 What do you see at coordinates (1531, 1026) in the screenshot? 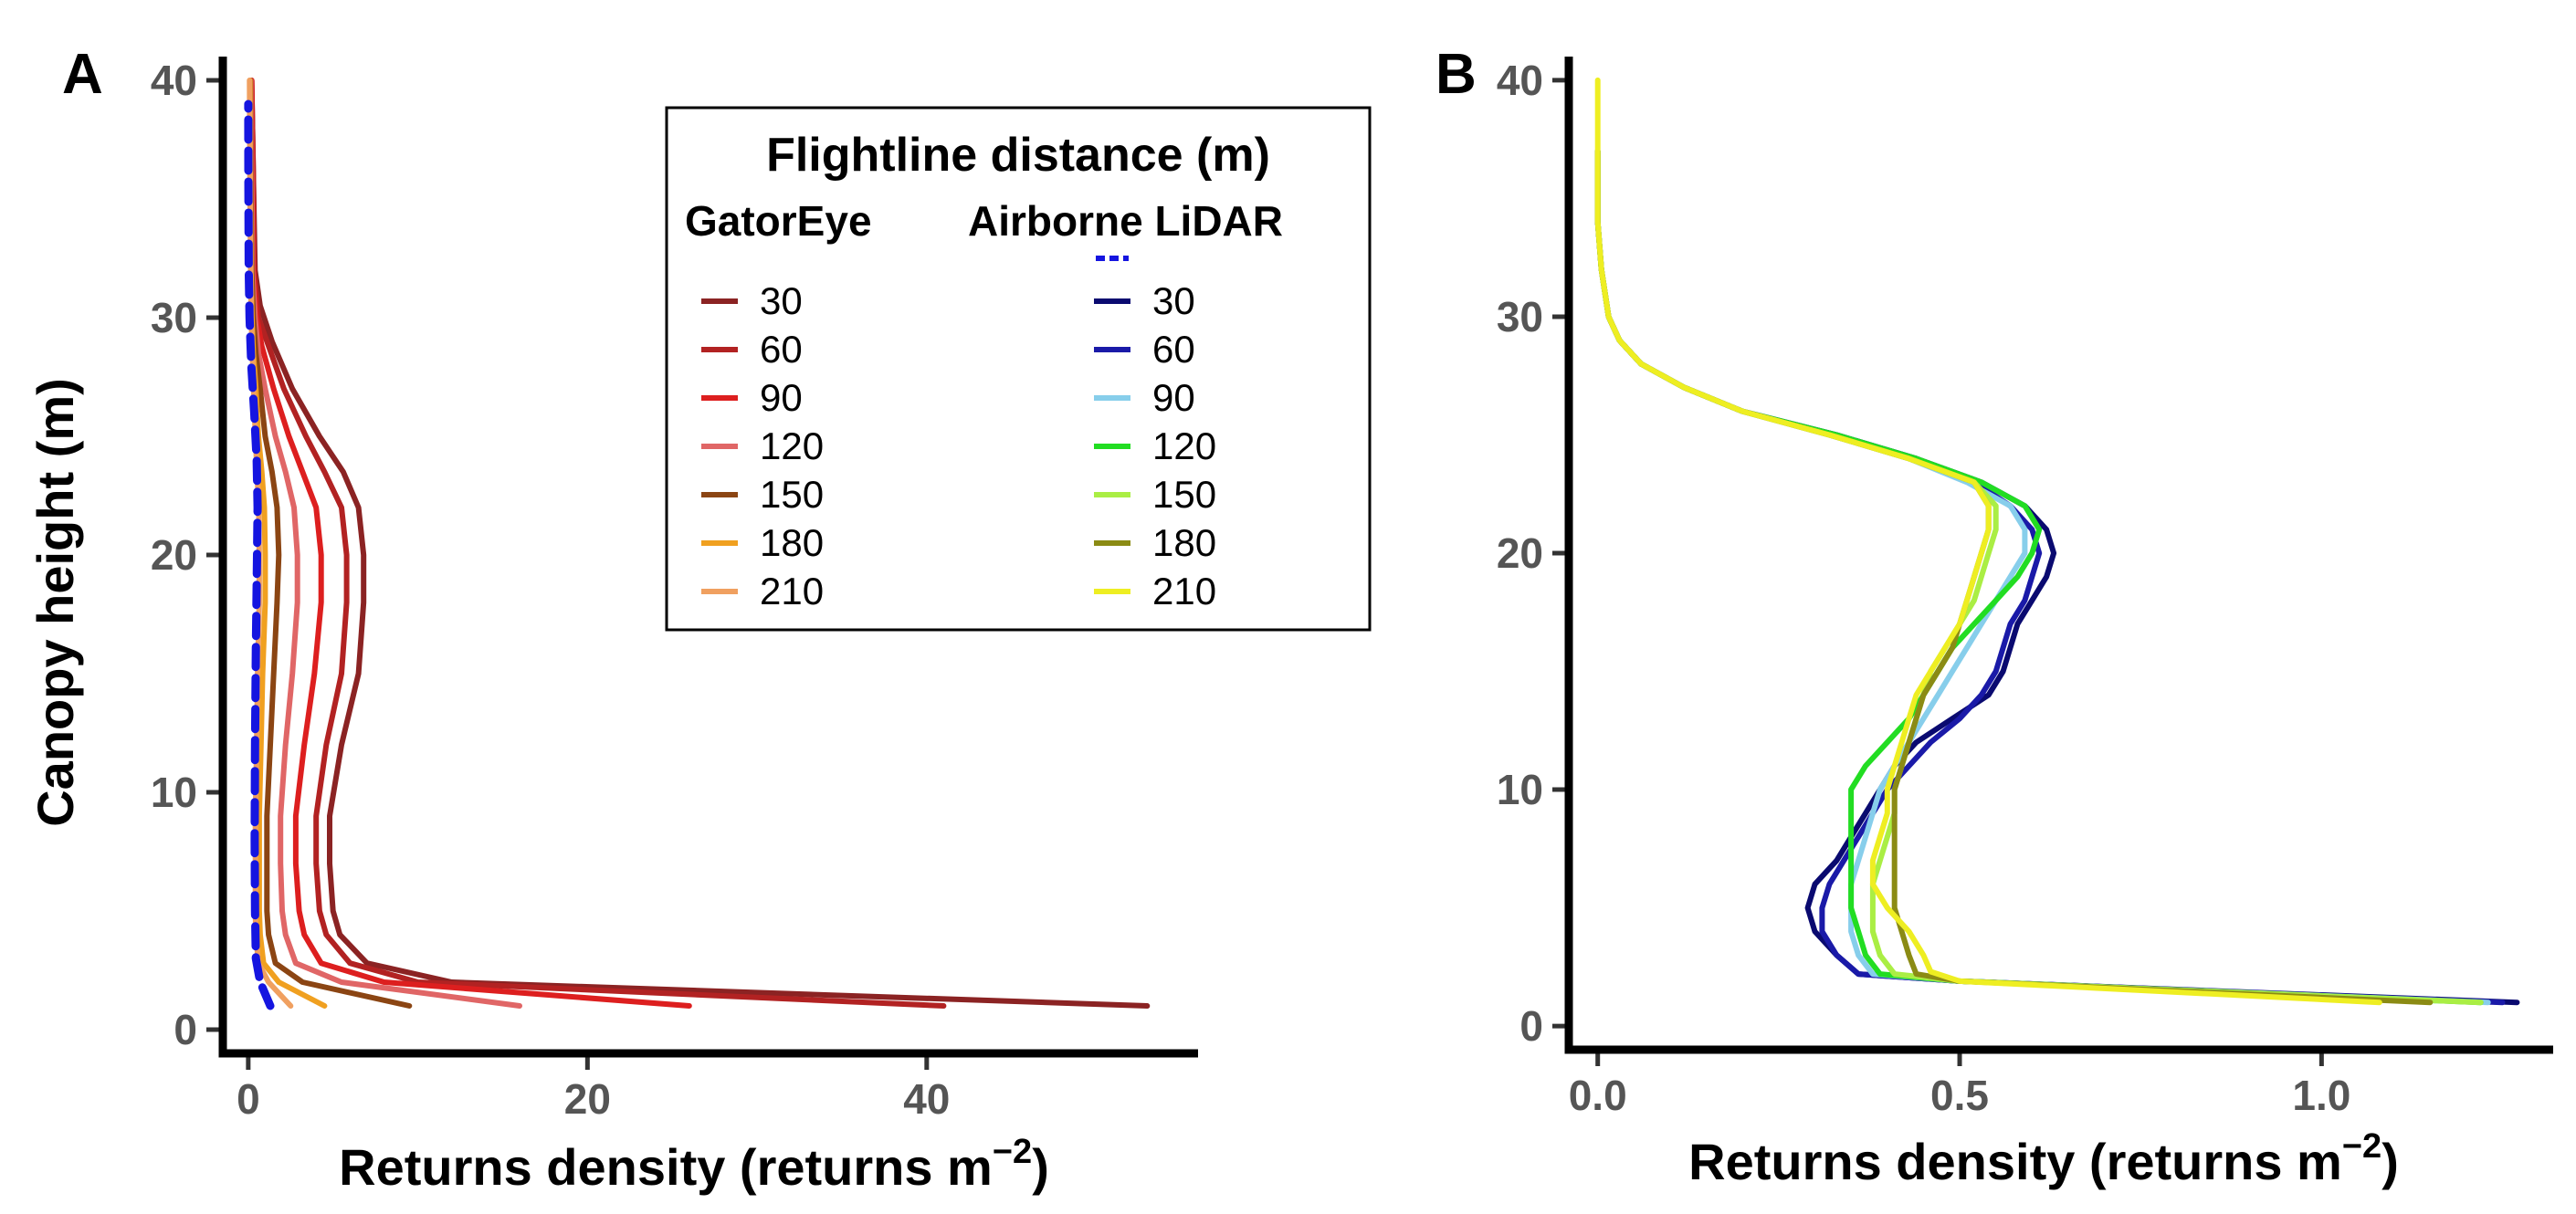
I see `panel-b-y-tick-label: 0` at bounding box center [1531, 1026].